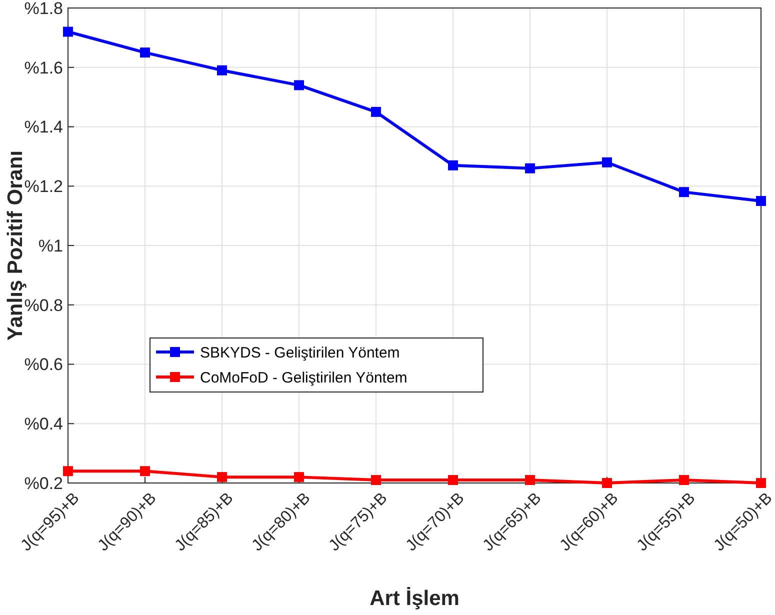  Describe the element at coordinates (43, 364) in the screenshot. I see `y-tick-label: %0.6` at that location.